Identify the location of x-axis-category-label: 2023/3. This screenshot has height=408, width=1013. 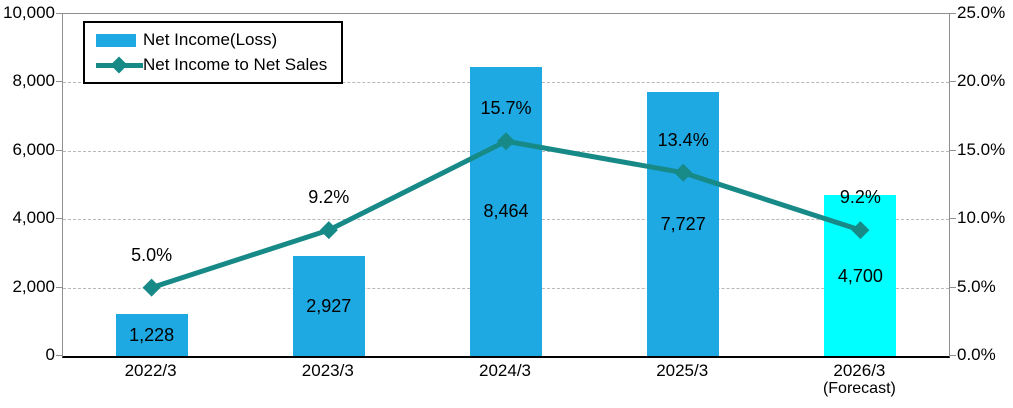
(328, 370).